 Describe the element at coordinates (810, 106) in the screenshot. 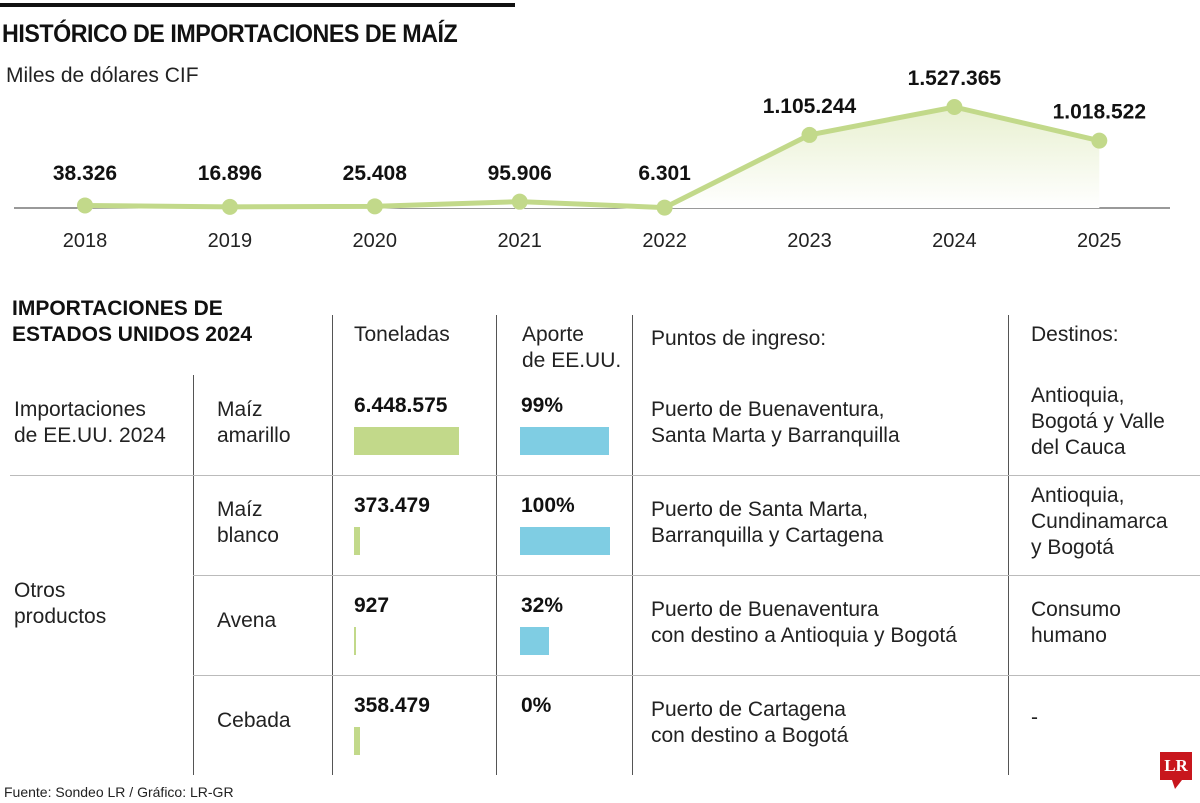

I see `data-label: 1.105.244` at that location.